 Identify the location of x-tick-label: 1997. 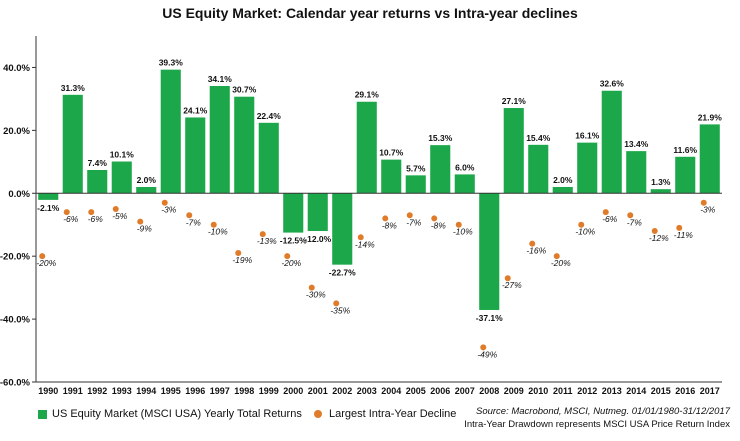
(220, 391).